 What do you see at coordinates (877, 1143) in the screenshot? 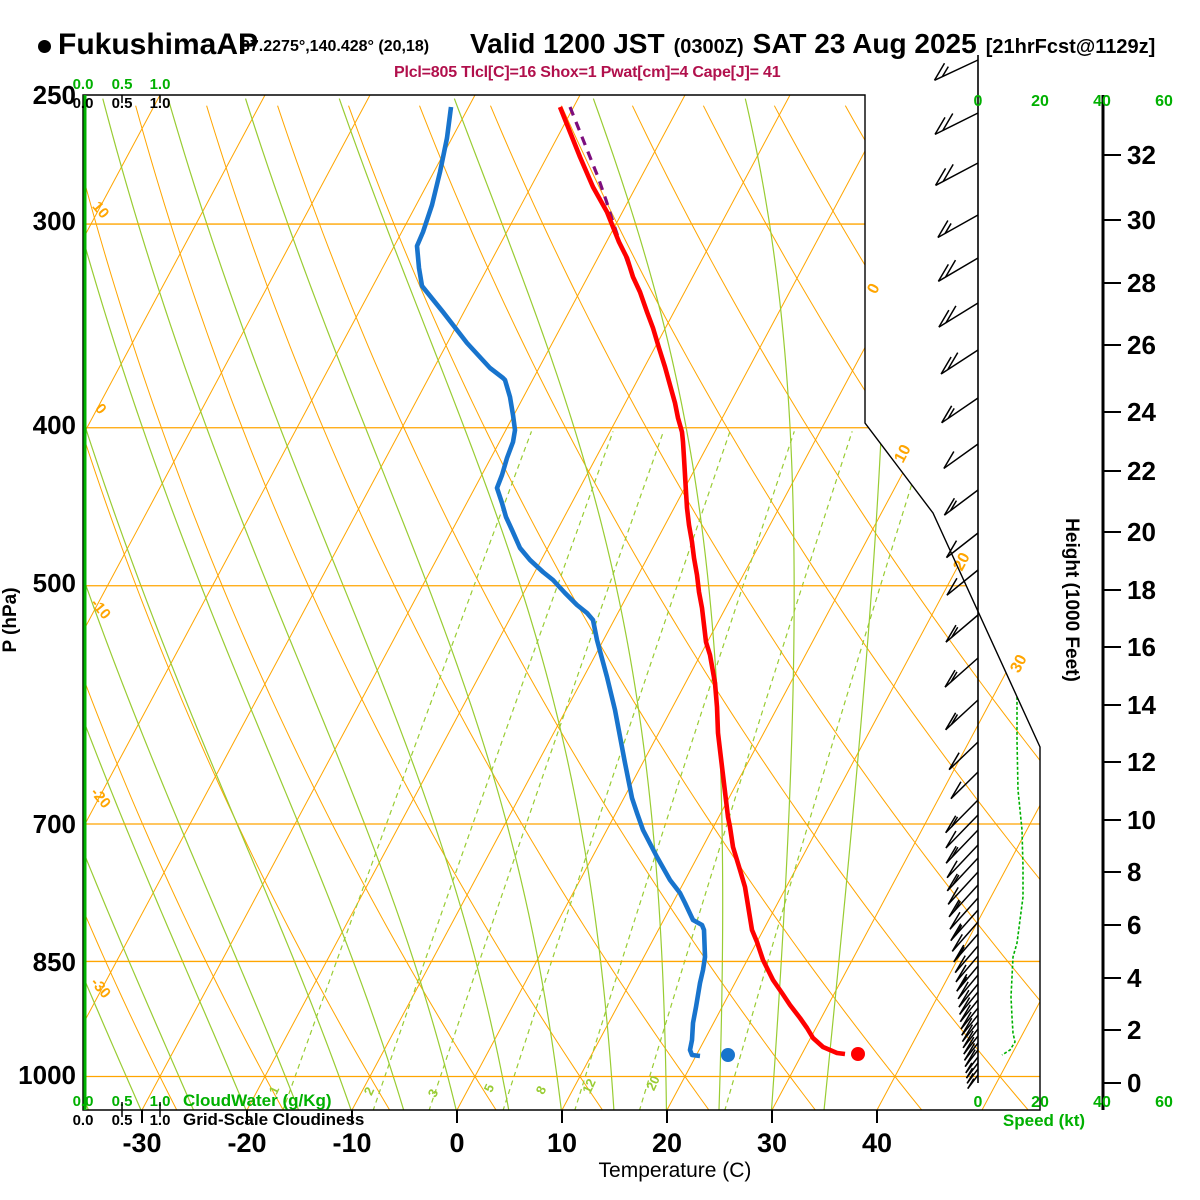
I see `temperature-tick-label: 40` at bounding box center [877, 1143].